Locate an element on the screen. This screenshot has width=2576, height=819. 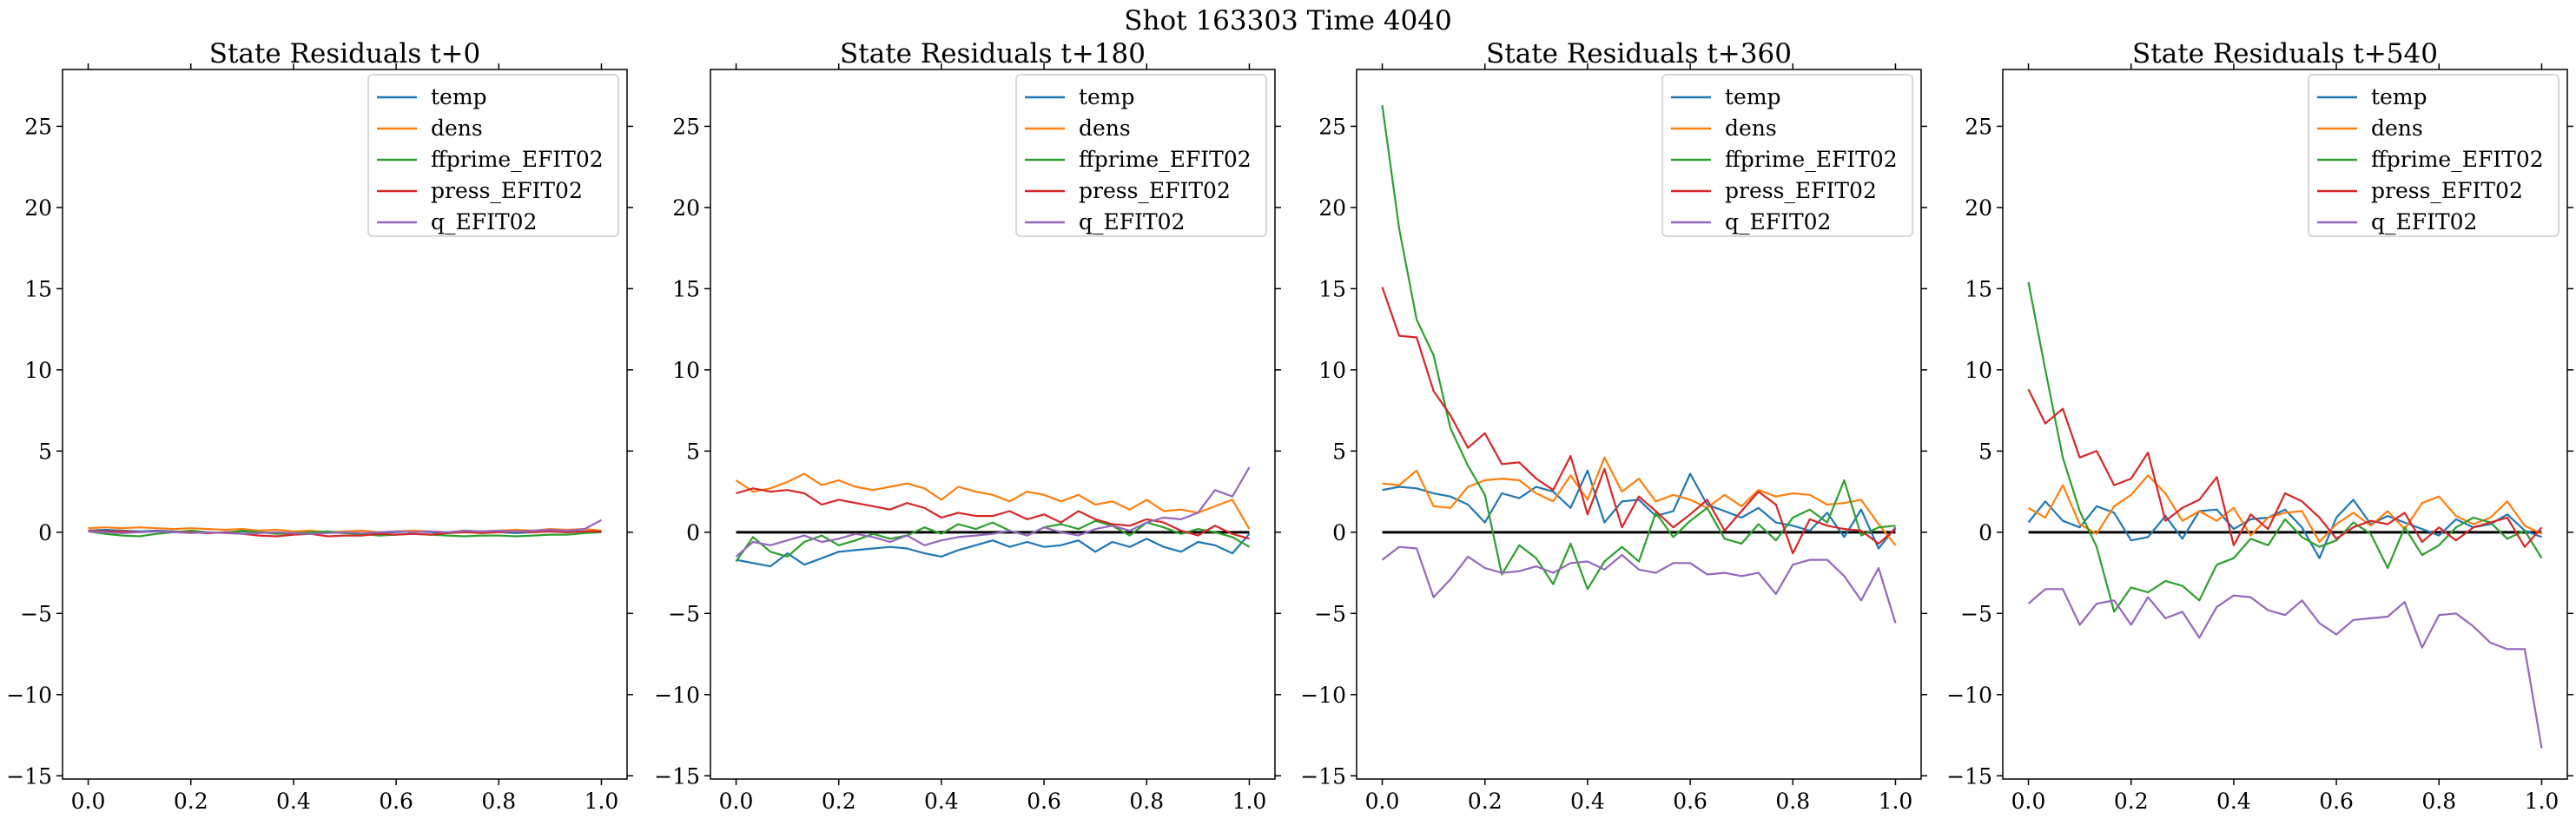
panel-title: State Residuals t+540 is located at coordinates (2285, 53).